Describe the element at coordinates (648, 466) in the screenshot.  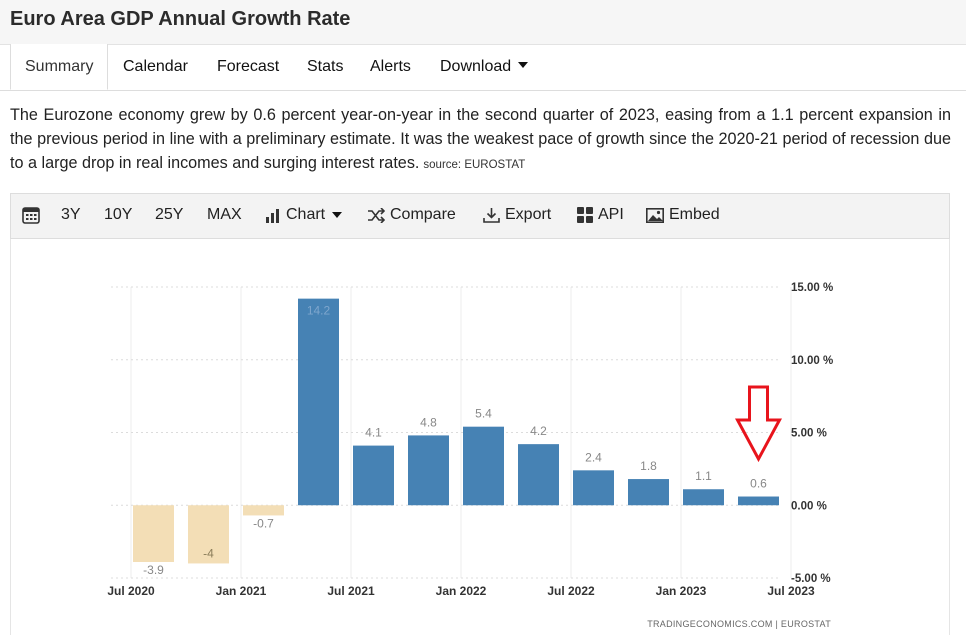
I see `bar-value-label: 1.8` at that location.